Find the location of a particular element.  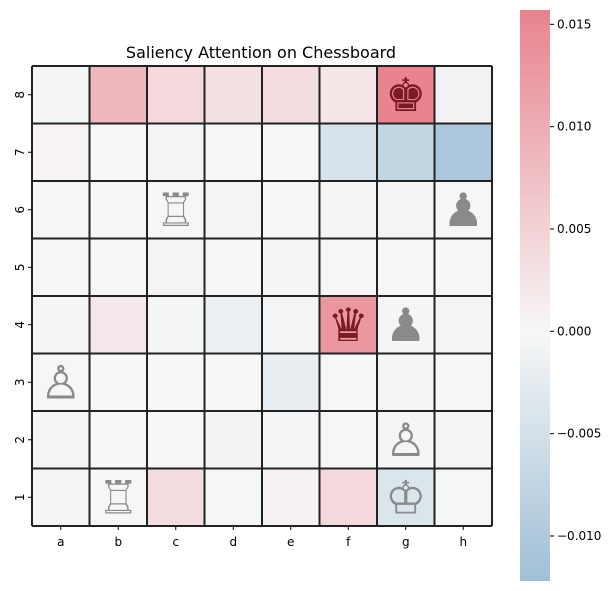

heatmap-cell-b8 is located at coordinates (118, 95).